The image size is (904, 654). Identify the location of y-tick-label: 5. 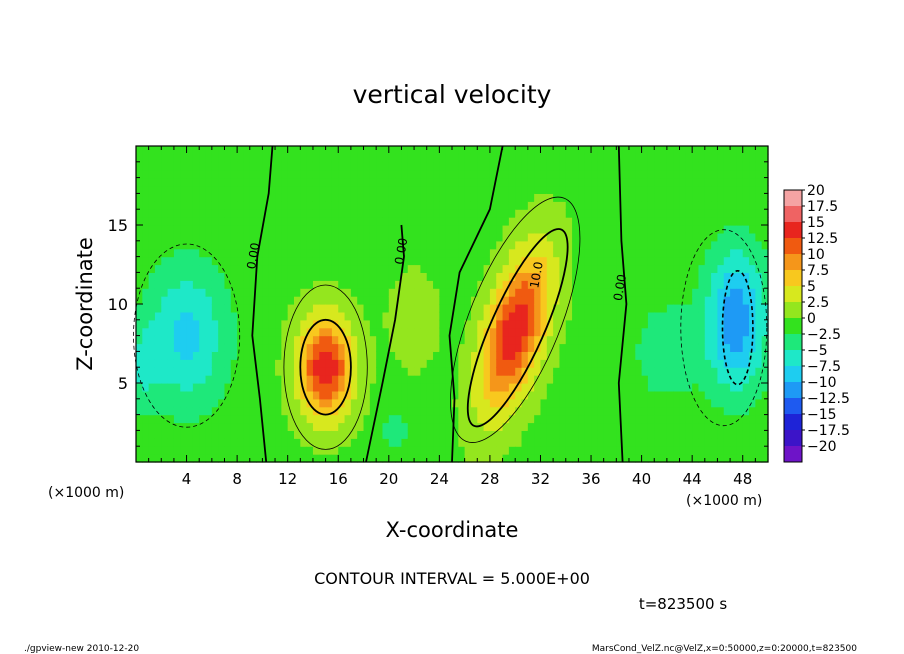
(123, 383).